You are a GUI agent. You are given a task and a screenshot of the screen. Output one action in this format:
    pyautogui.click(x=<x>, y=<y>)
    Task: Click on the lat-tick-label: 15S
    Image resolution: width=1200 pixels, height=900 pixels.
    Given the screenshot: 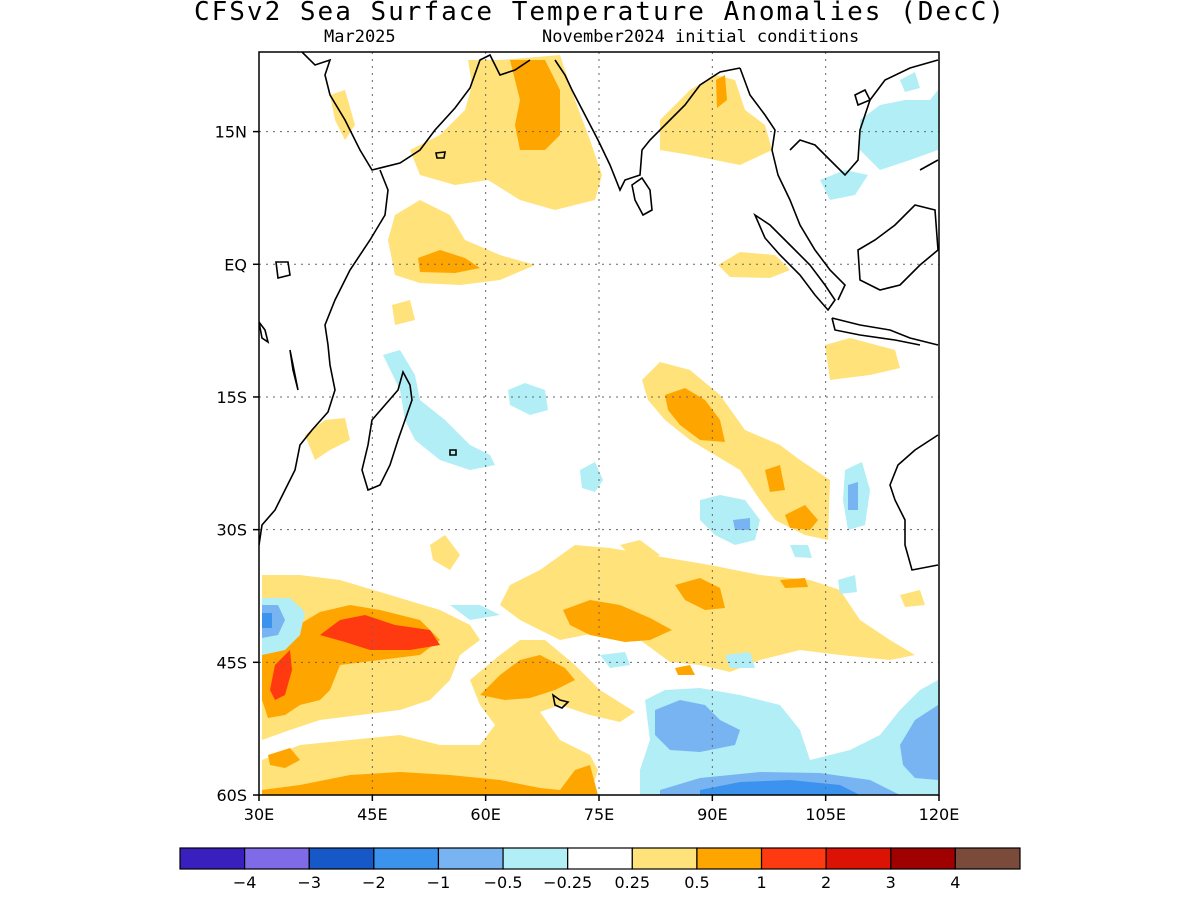 What is the action you would take?
    pyautogui.click(x=231, y=397)
    